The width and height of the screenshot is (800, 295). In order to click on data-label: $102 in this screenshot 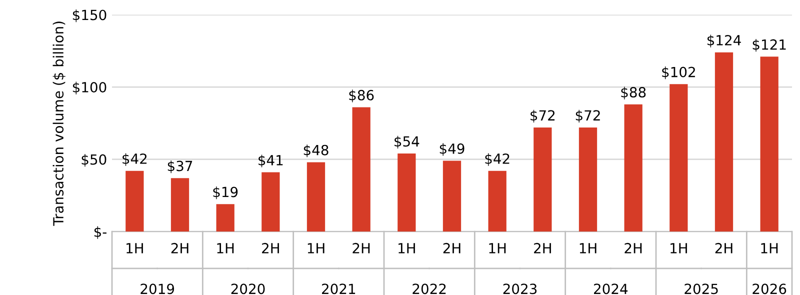, I will do `click(678, 73)`.